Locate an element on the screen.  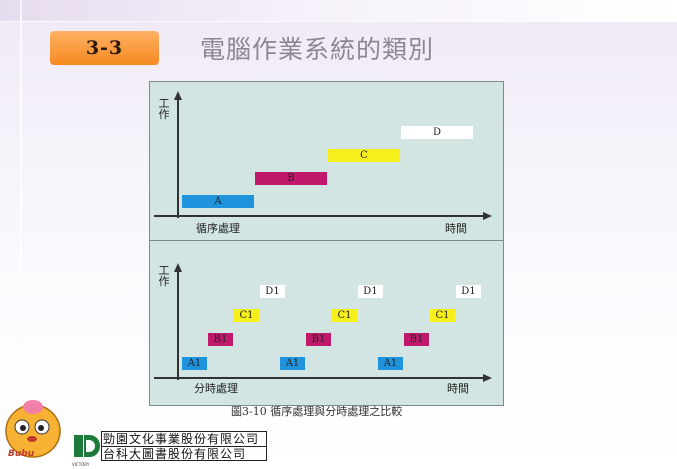
top-mode-label: 循序處理 is located at coordinates (218, 228).